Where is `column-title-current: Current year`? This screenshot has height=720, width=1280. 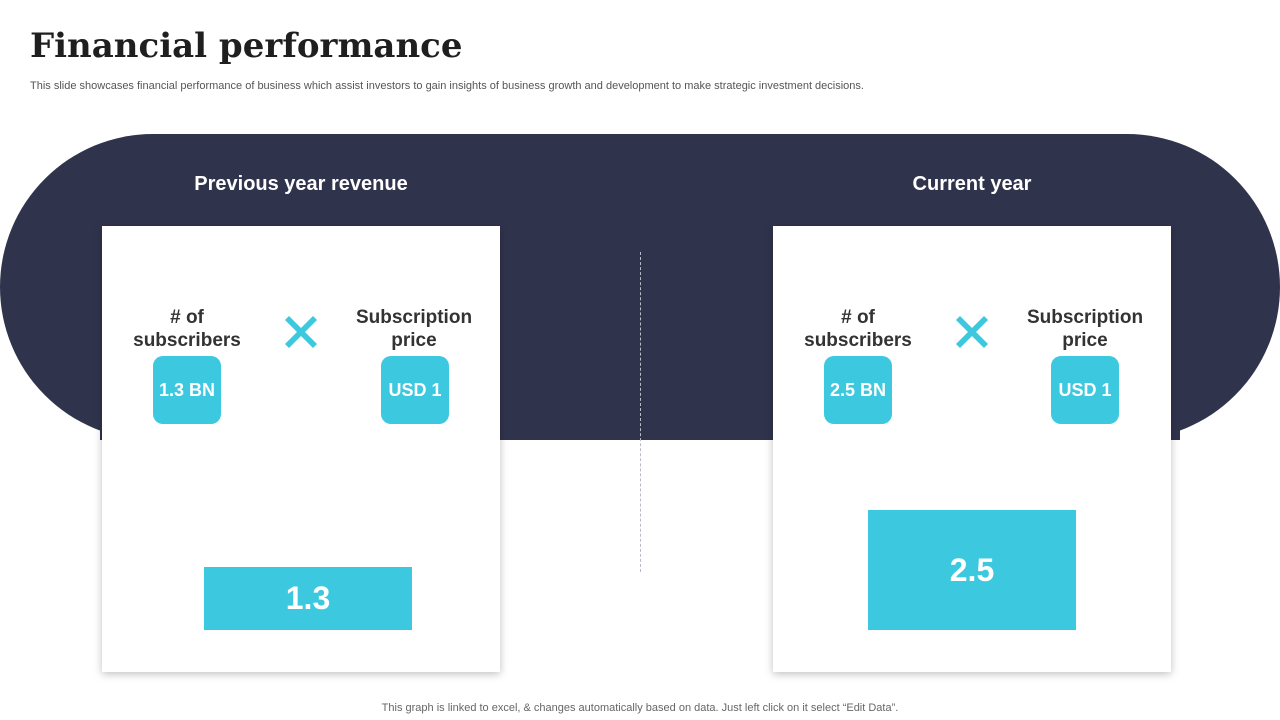
column-title-current: Current year is located at coordinates (972, 184).